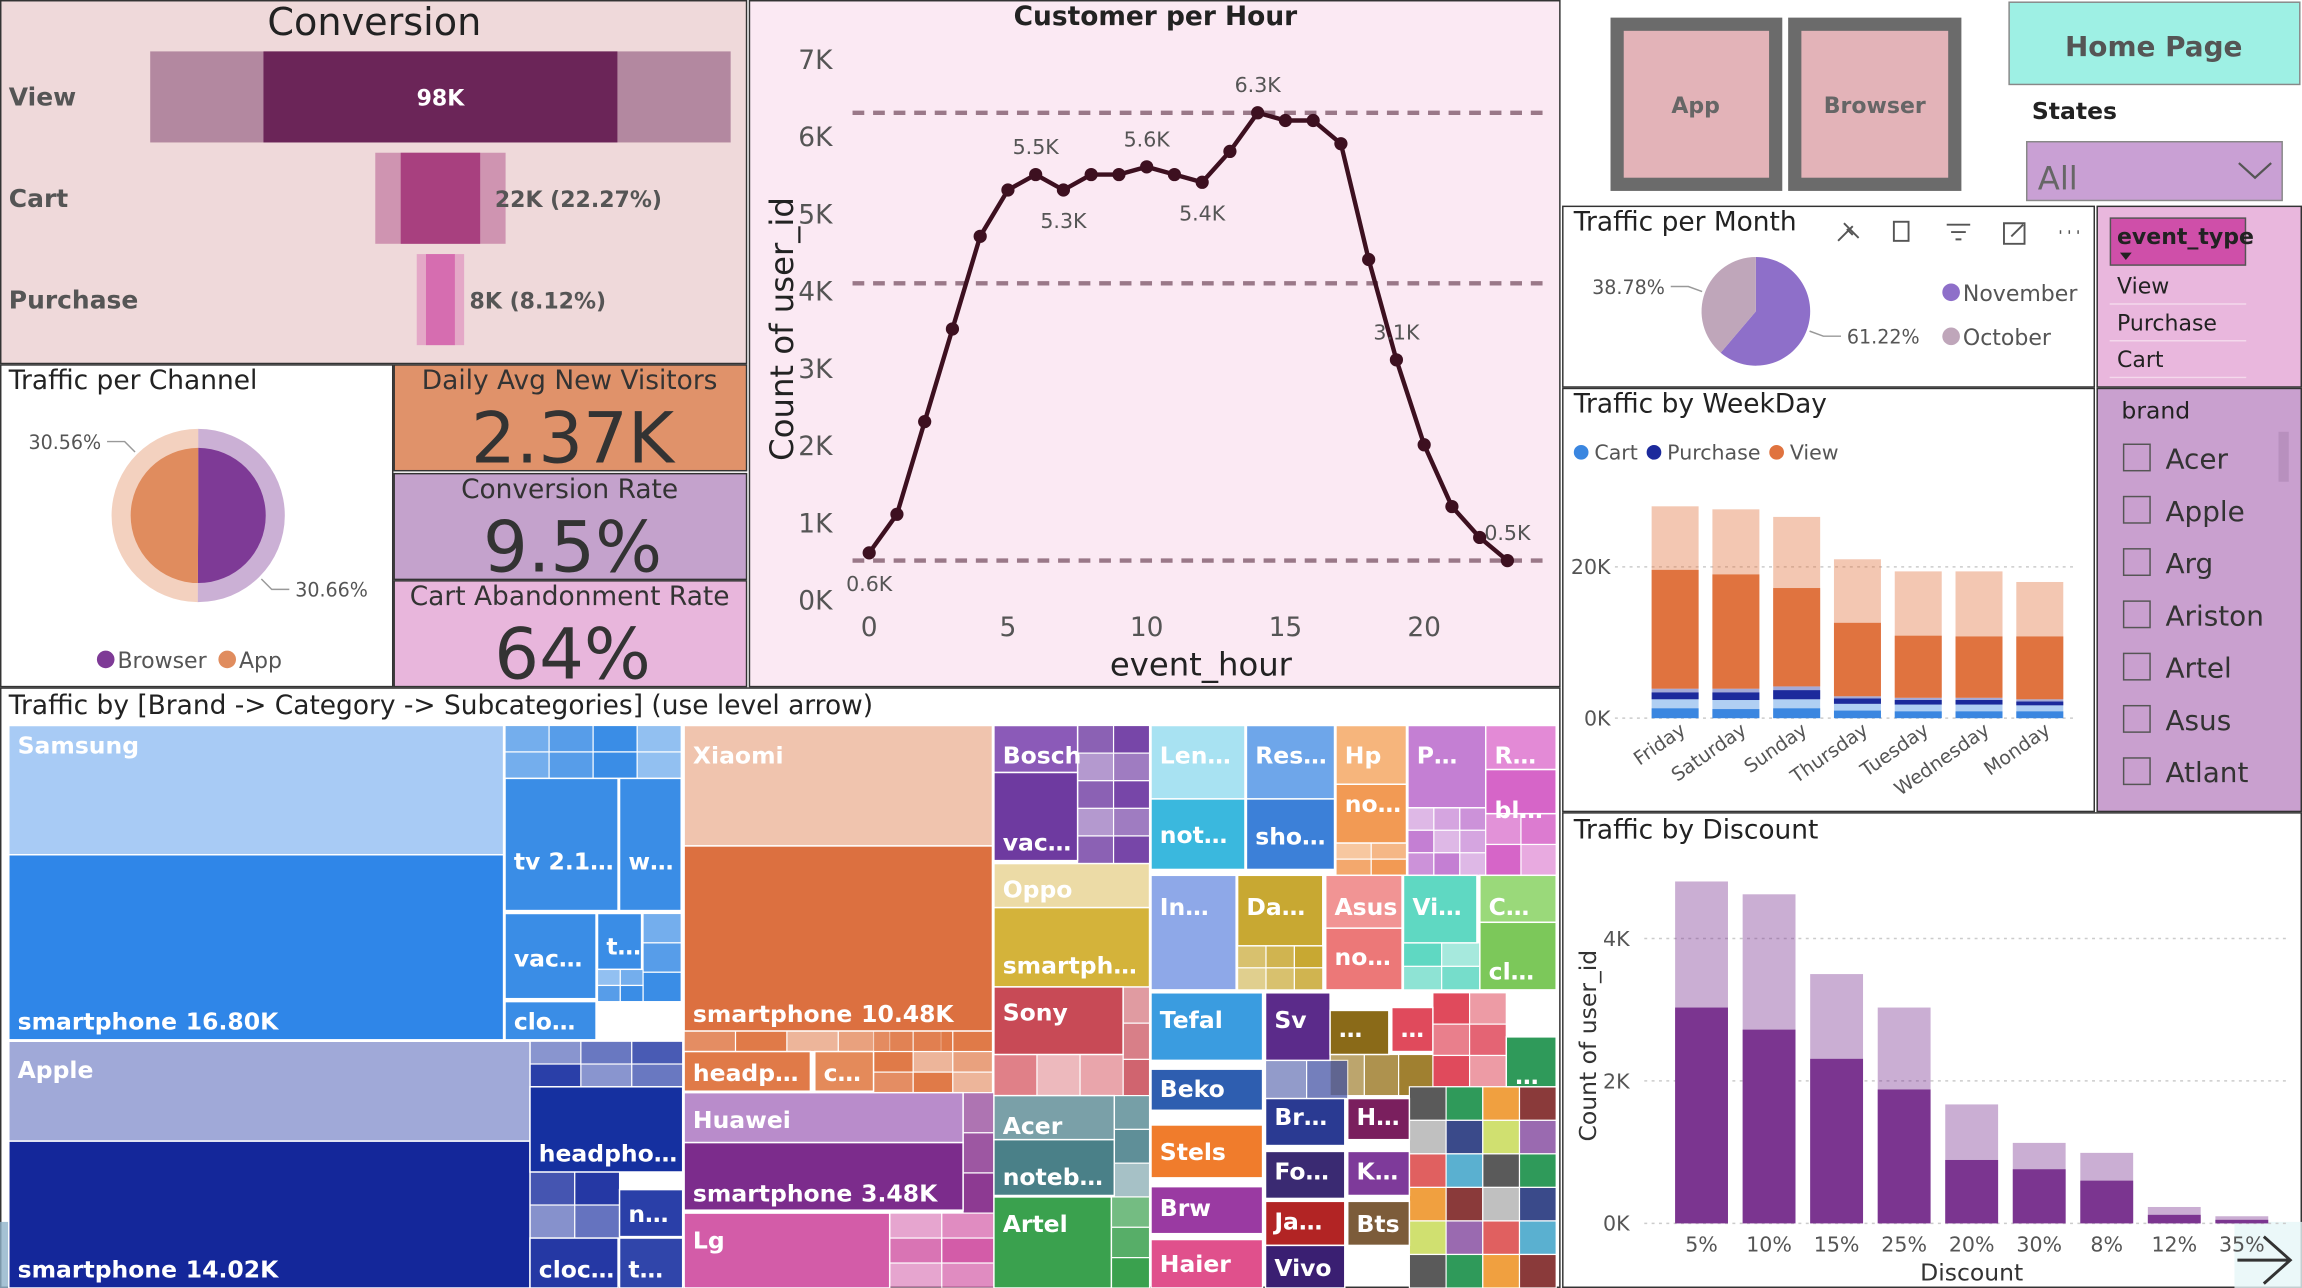  I want to click on slicer-item: Apple, so click(2204, 511).